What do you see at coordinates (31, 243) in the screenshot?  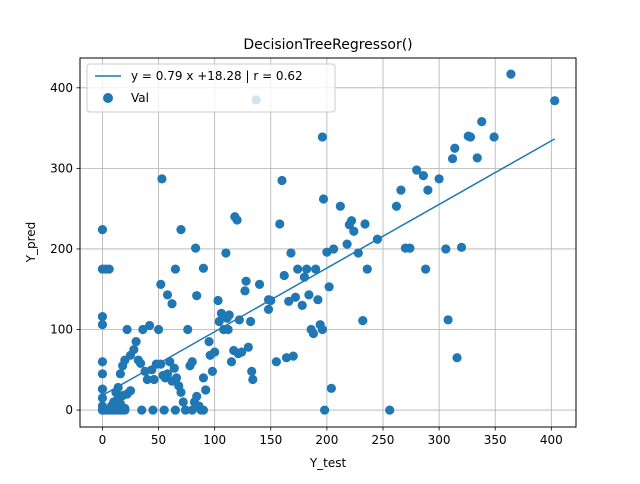 I see `y-axis-label: Y_pred` at bounding box center [31, 243].